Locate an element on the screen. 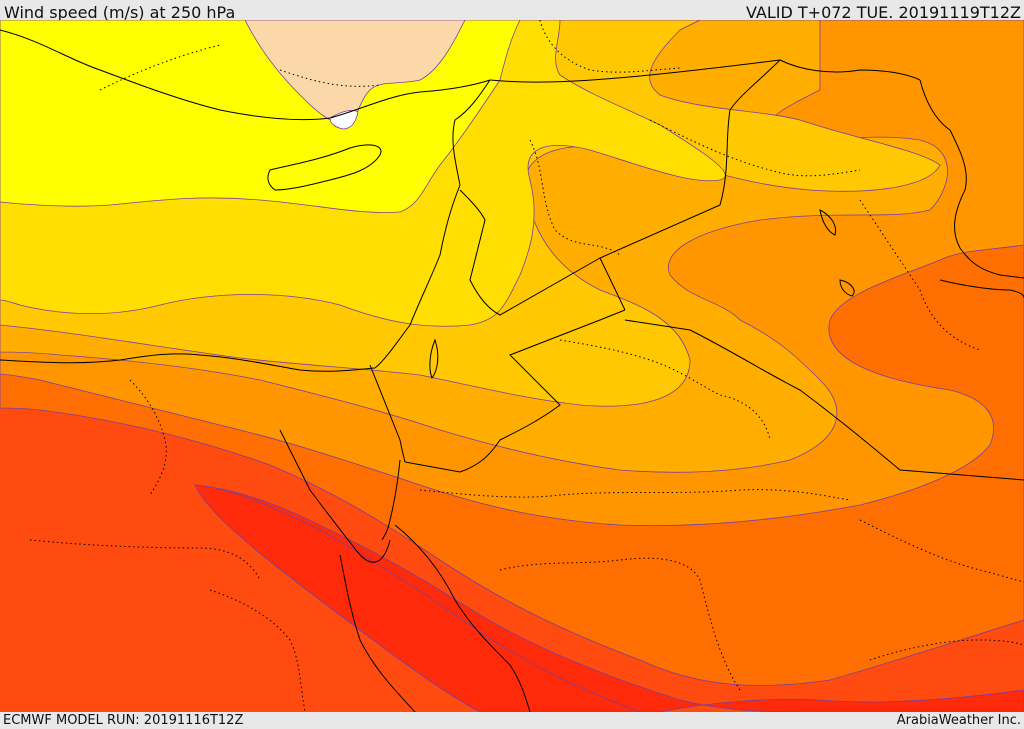  credit-label: ArabiaWeather Inc. is located at coordinates (958, 720).